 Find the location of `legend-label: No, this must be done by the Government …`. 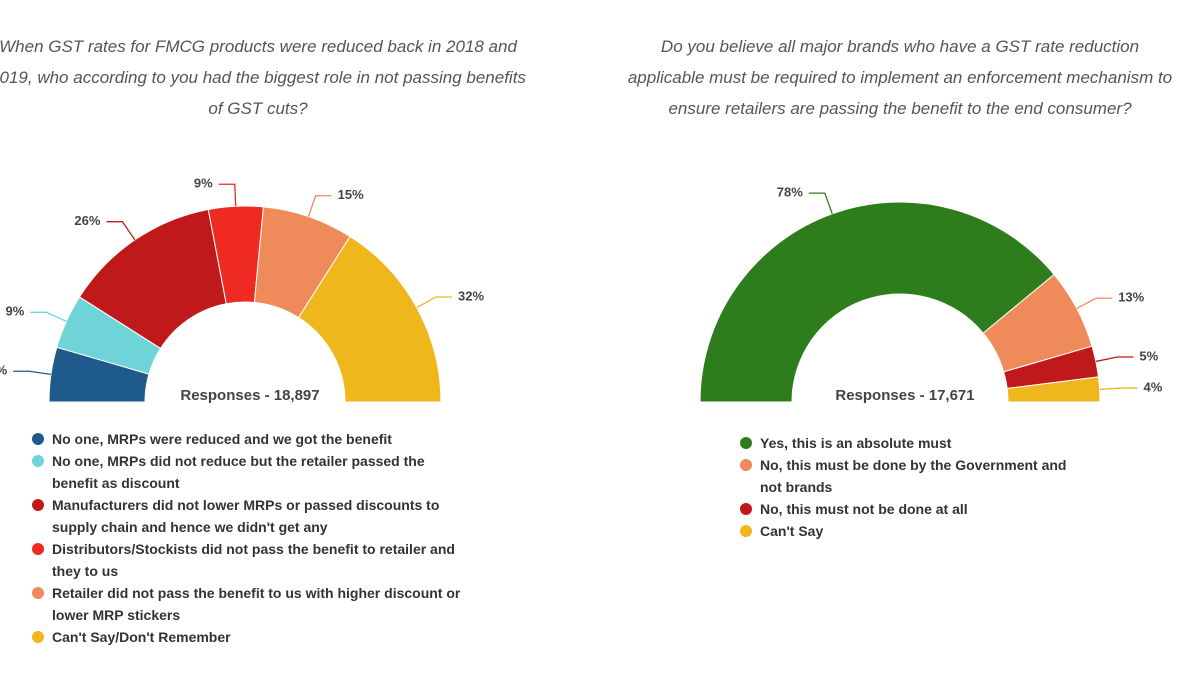

legend-label: No, this must be done by the Government … is located at coordinates (913, 476).